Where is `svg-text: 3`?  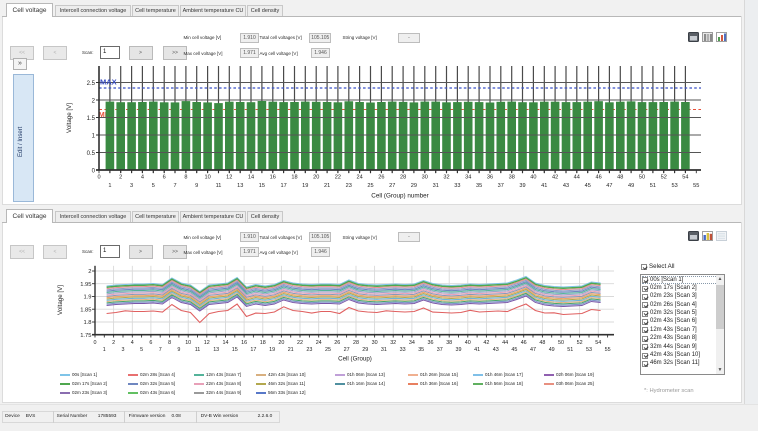 svg-text: 3 is located at coordinates (123, 350).